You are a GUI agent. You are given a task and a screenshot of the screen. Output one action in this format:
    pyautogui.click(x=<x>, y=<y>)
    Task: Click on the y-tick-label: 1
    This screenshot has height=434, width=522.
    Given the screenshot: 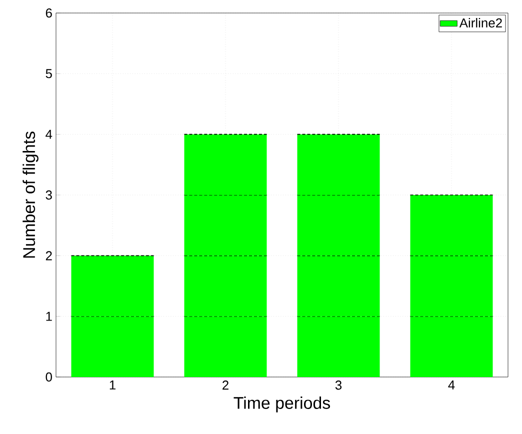 What is the action you would take?
    pyautogui.click(x=49, y=316)
    